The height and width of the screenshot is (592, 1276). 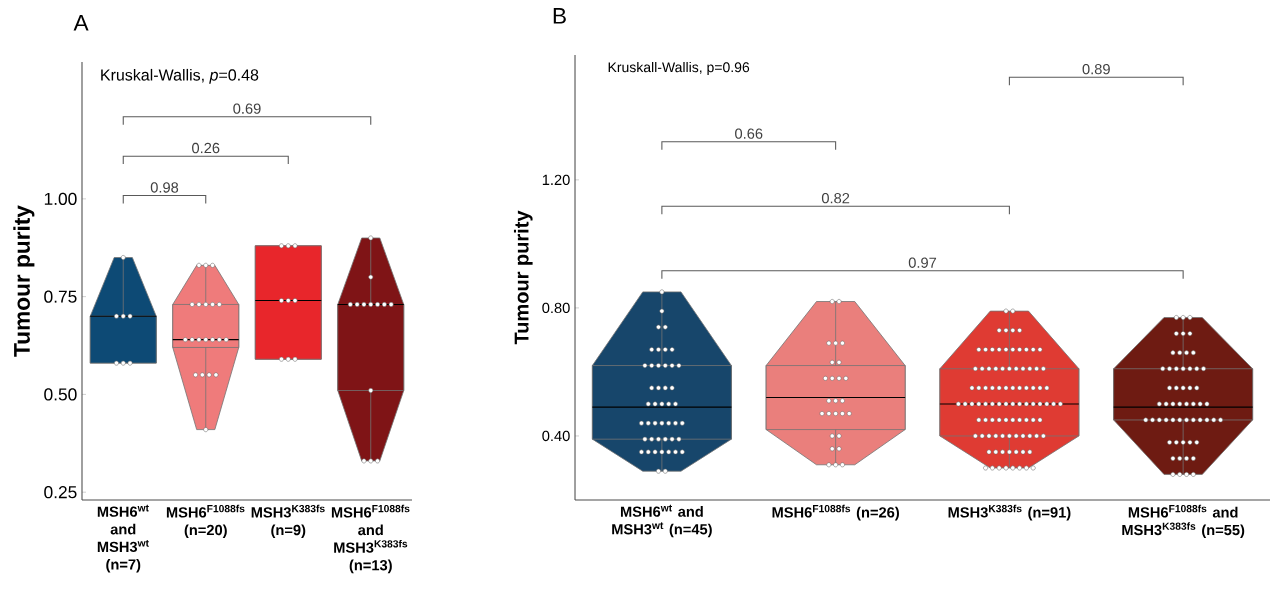 I want to click on x-tick-label: MSH3$^{K383fs}$ (n=91), so click(x=1009, y=512).